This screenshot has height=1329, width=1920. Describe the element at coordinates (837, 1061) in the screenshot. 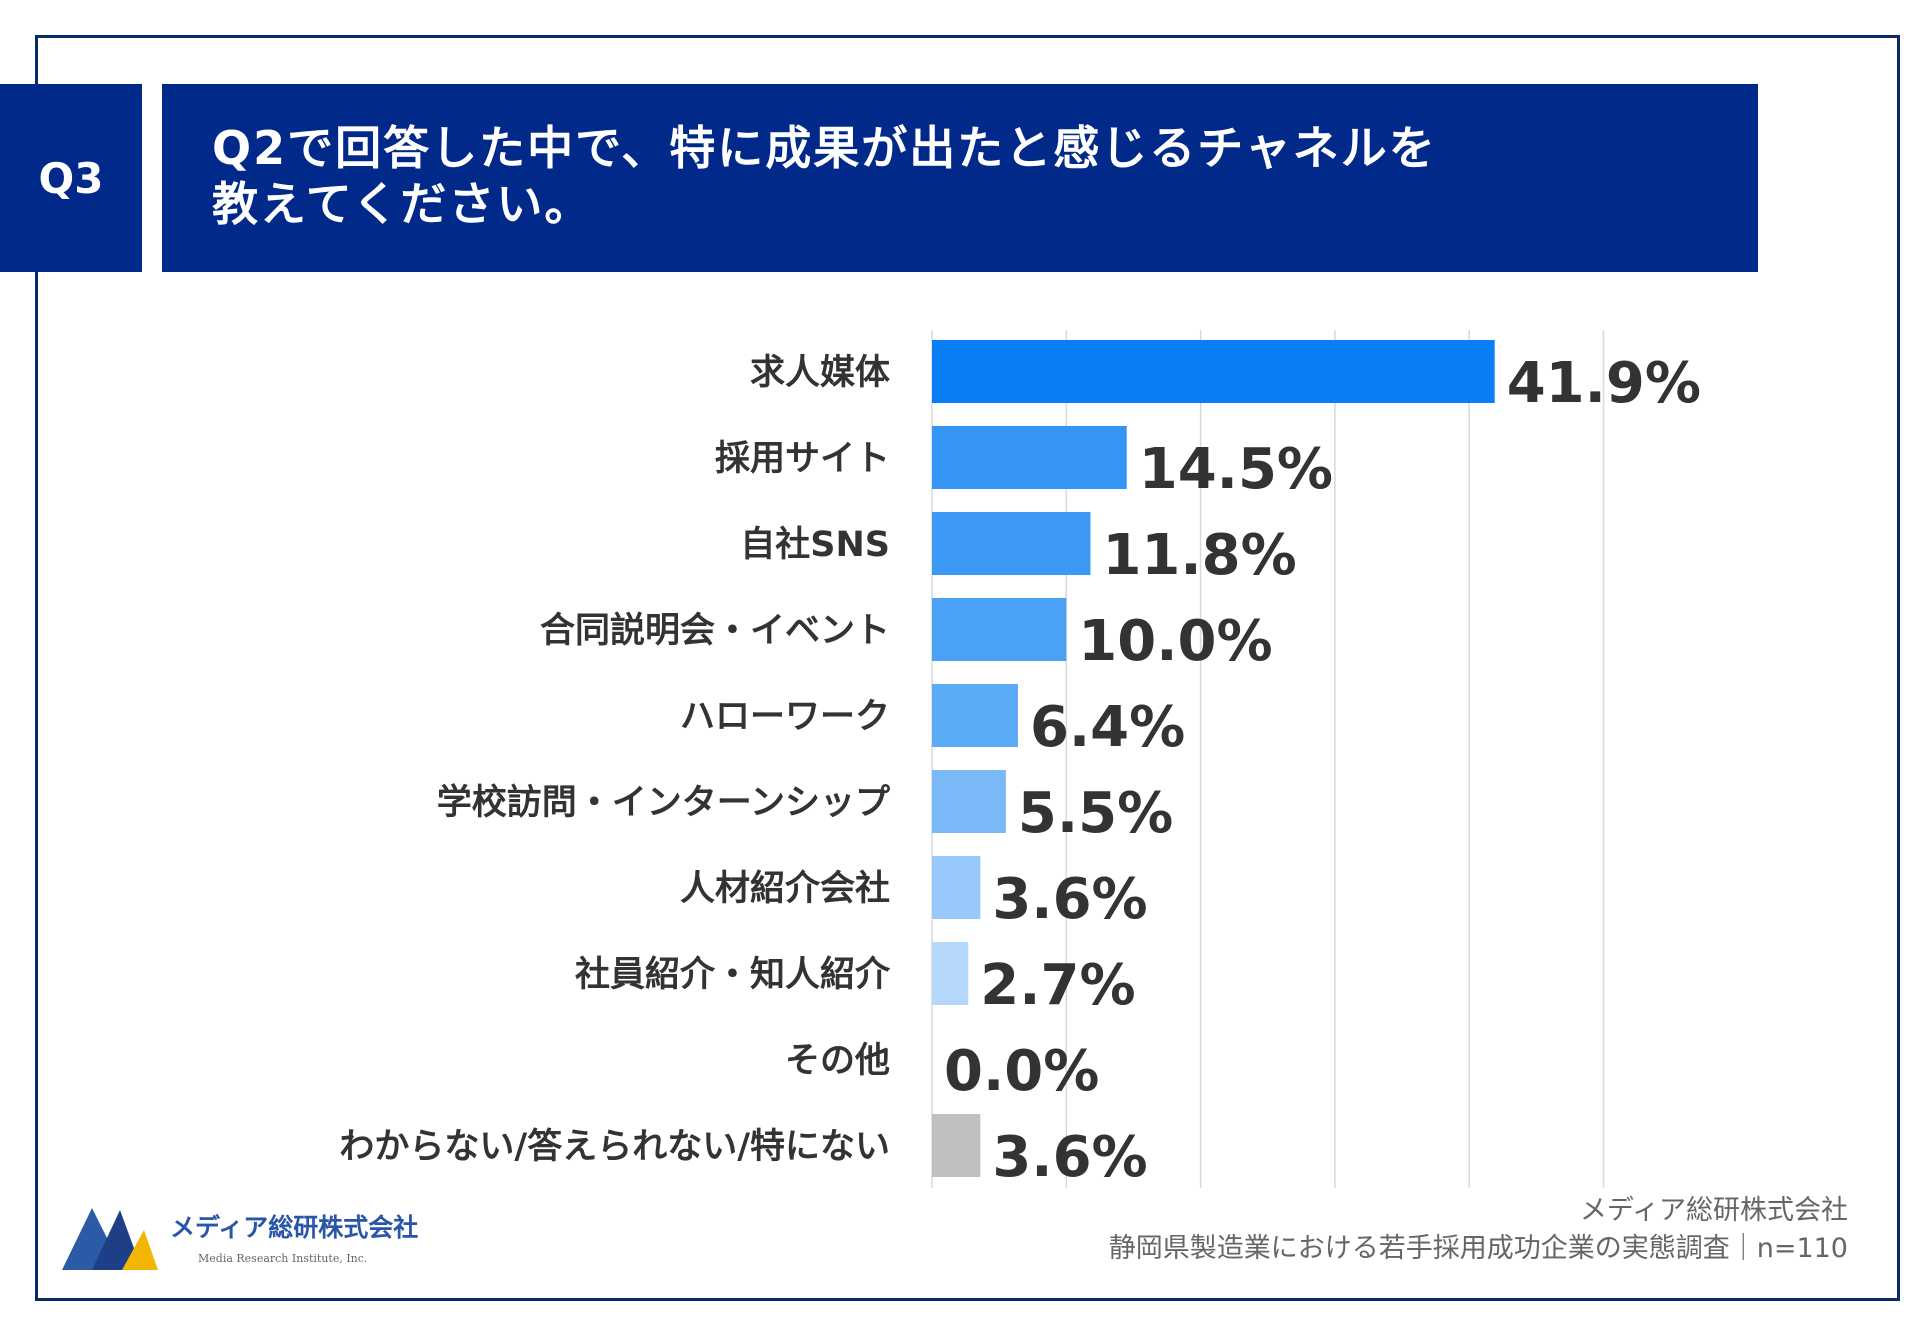

I see `category-label: その他` at that location.